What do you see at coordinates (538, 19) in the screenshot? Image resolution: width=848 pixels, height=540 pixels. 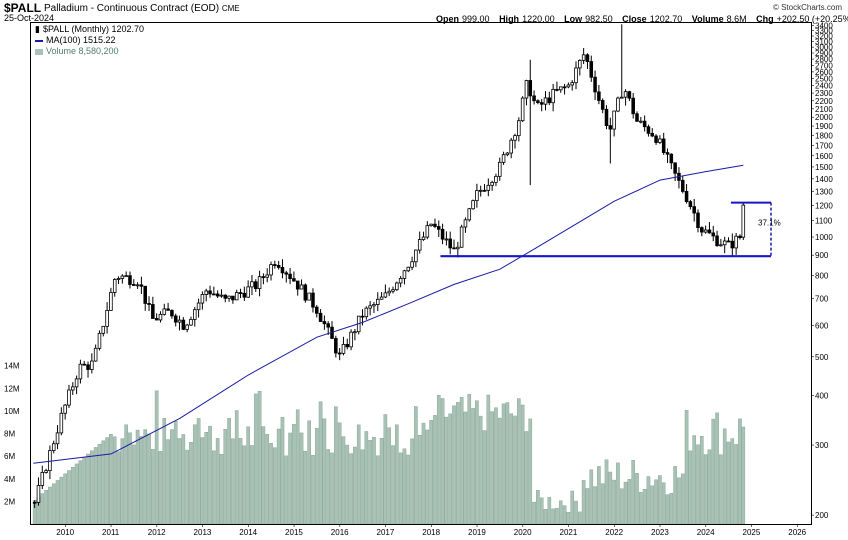 I see `high-value: 1220.00` at bounding box center [538, 19].